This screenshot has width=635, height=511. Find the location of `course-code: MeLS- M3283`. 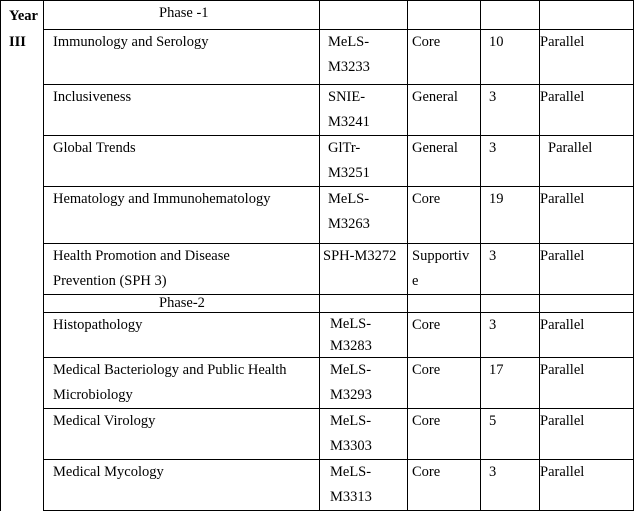

course-code: MeLS- M3283 is located at coordinates (363, 335).